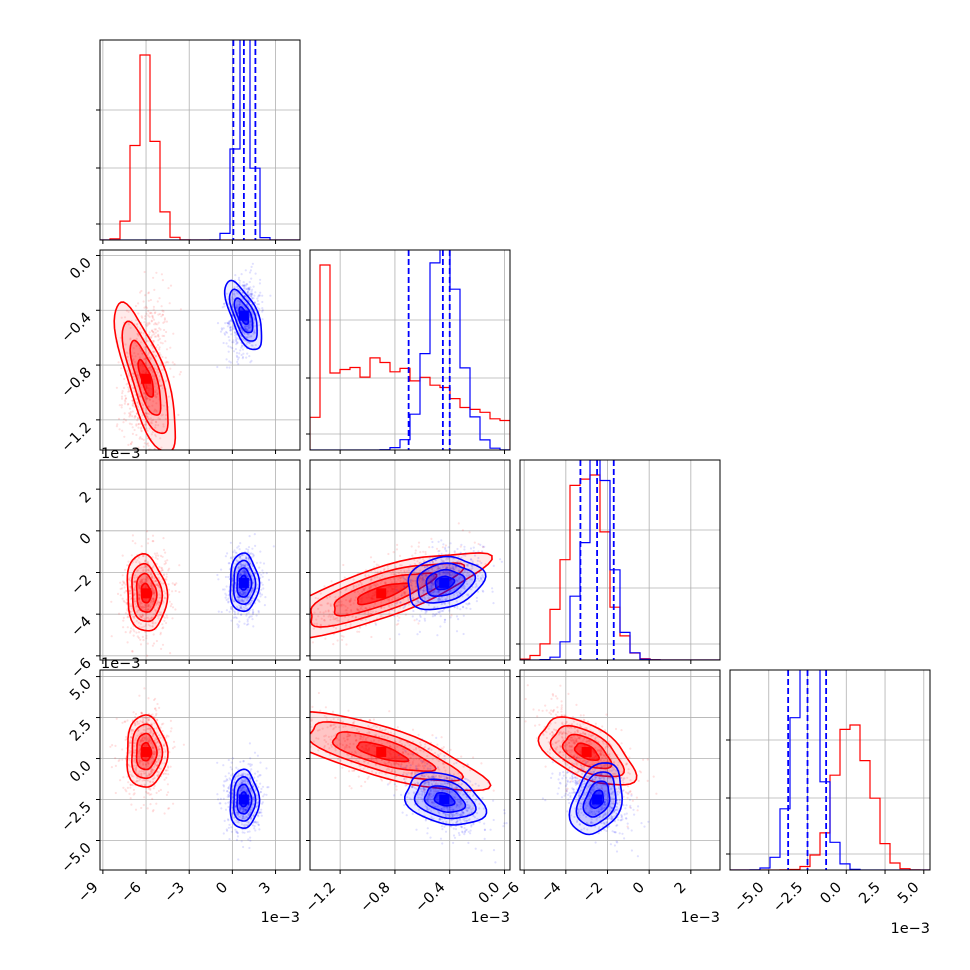 This screenshot has width=970, height=970. What do you see at coordinates (244, 582) in the screenshot?
I see `contour-line` at bounding box center [244, 582].